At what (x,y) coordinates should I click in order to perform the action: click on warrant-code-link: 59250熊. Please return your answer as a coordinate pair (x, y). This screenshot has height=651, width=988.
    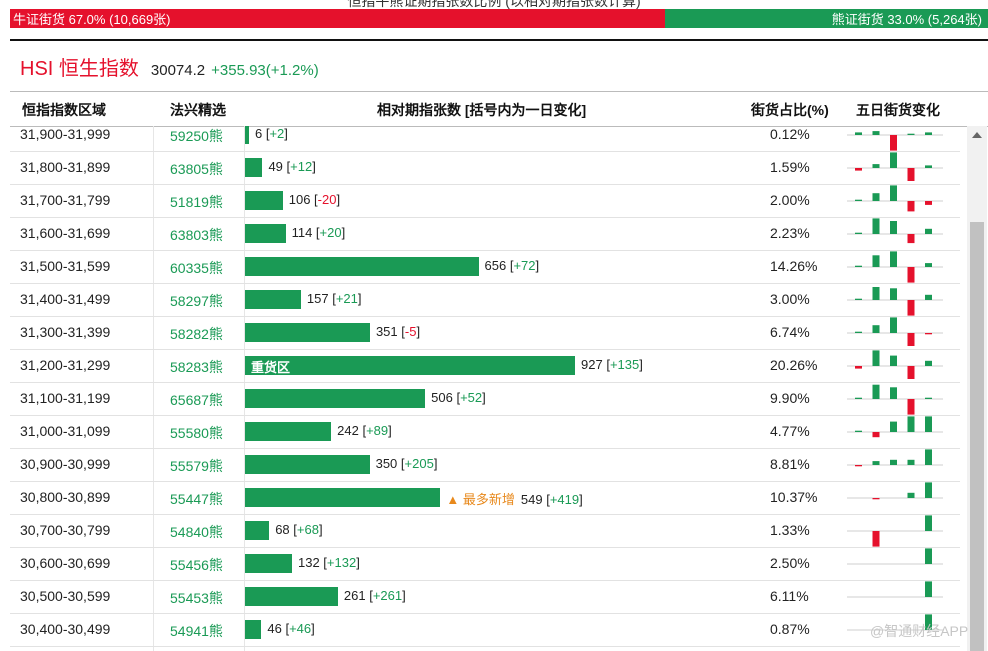
    Looking at the image, I should click on (196, 136).